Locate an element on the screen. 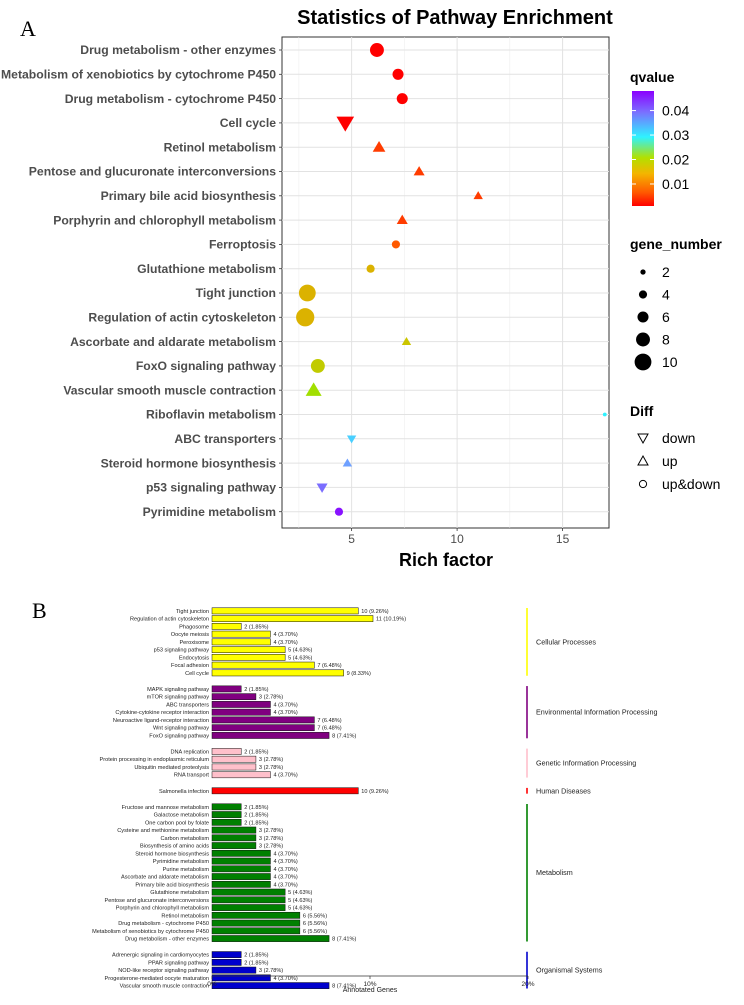 The width and height of the screenshot is (744, 1005). bar-carbon-metabolism is located at coordinates (234, 838).